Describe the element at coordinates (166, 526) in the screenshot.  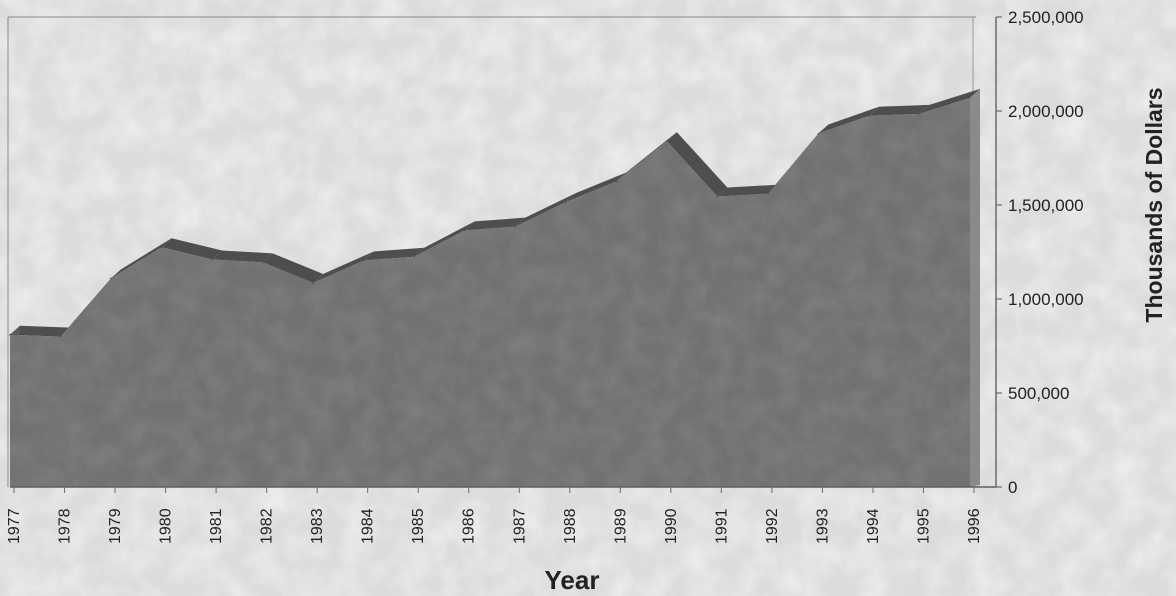
I see `x-tick-label: 1980` at that location.